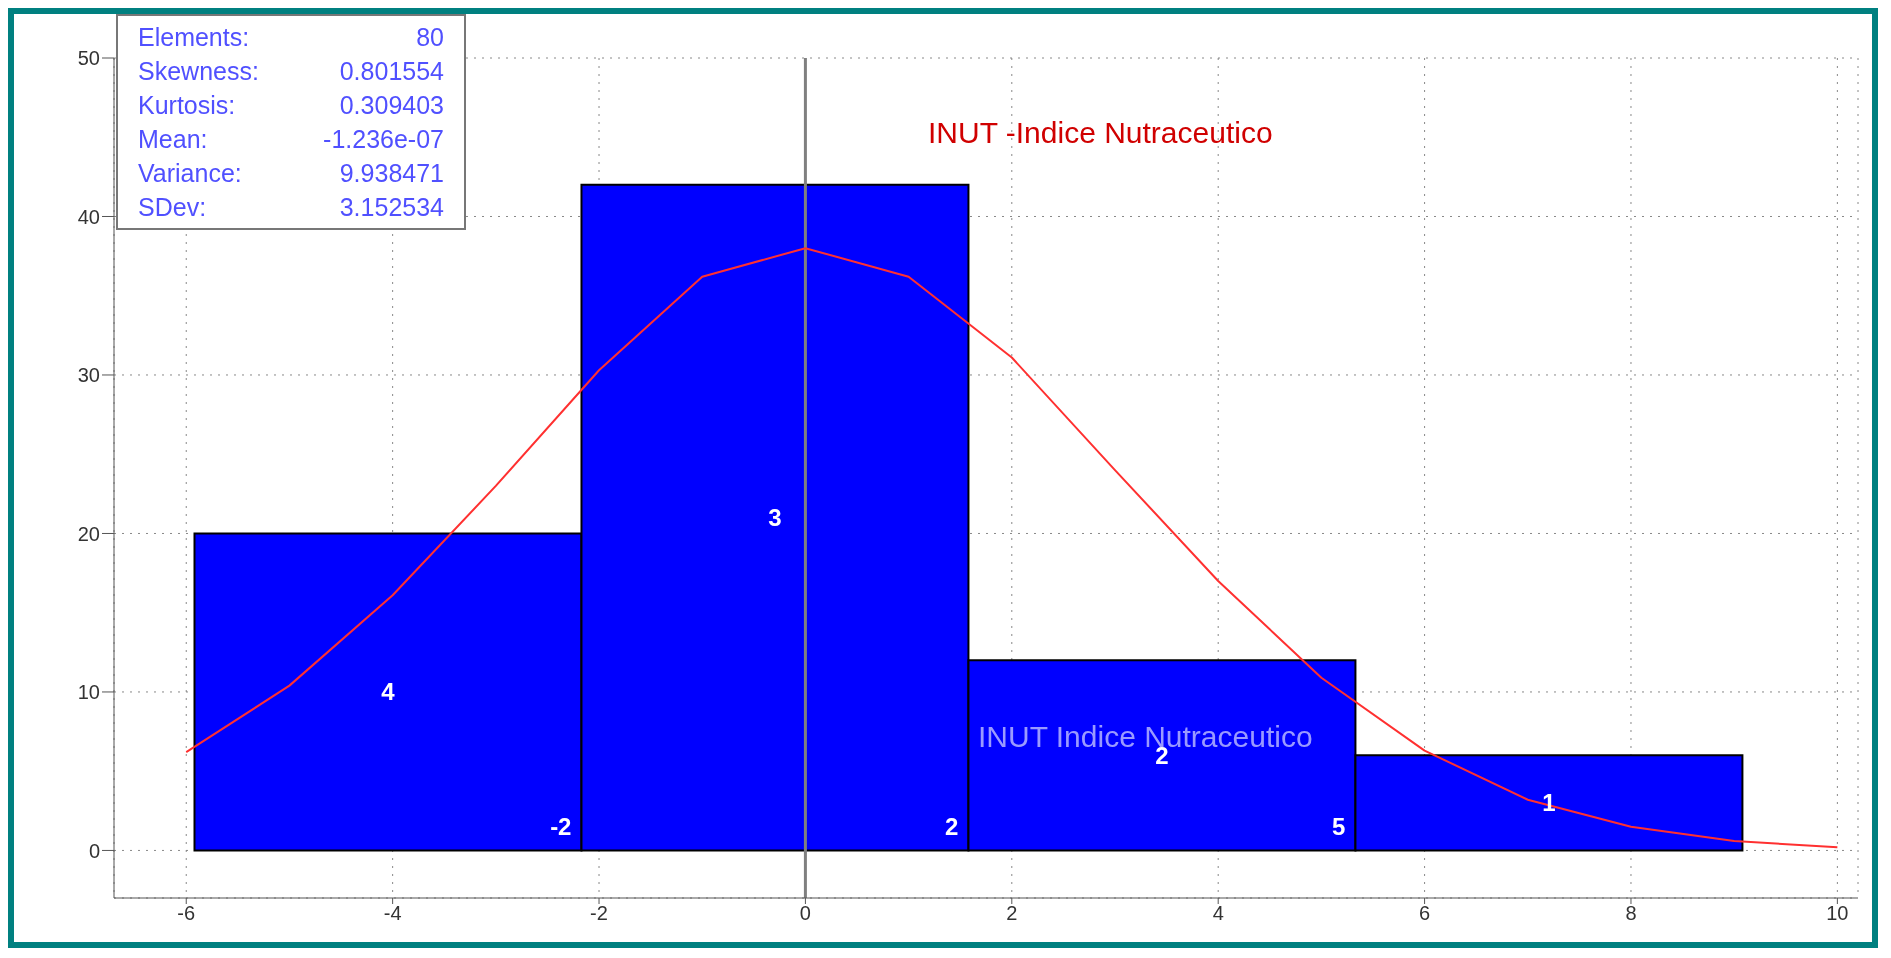 The image size is (1891, 958). What do you see at coordinates (383, 139) in the screenshot?
I see `annotation: -1.236e-07` at bounding box center [383, 139].